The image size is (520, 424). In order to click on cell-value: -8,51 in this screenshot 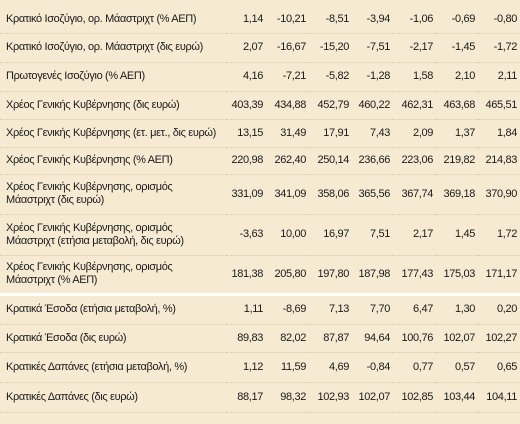, I will do `click(330, 20)`.